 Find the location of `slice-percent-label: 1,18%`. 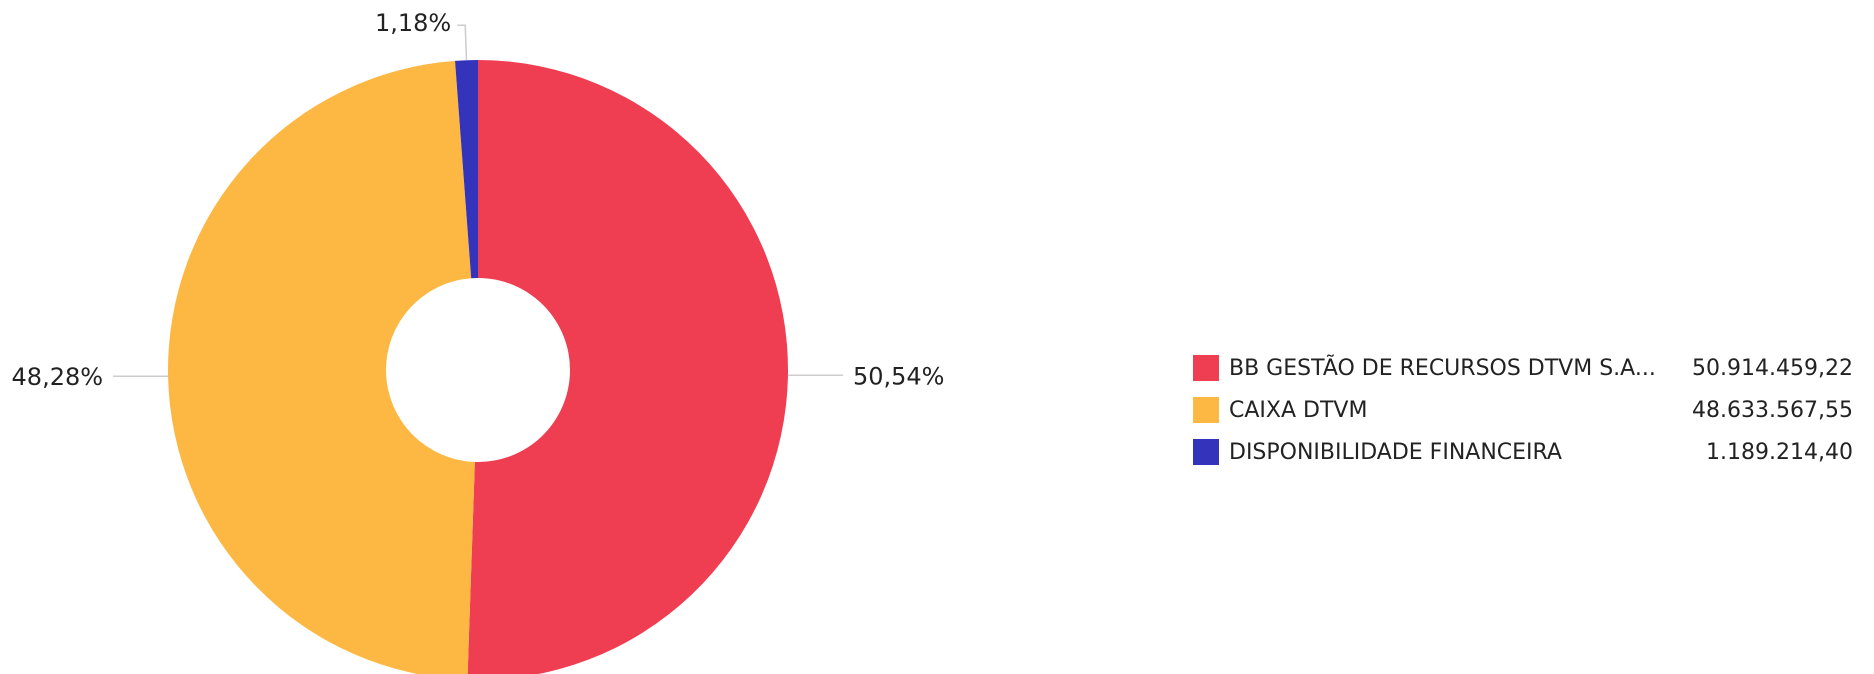

slice-percent-label: 1,18% is located at coordinates (413, 23).